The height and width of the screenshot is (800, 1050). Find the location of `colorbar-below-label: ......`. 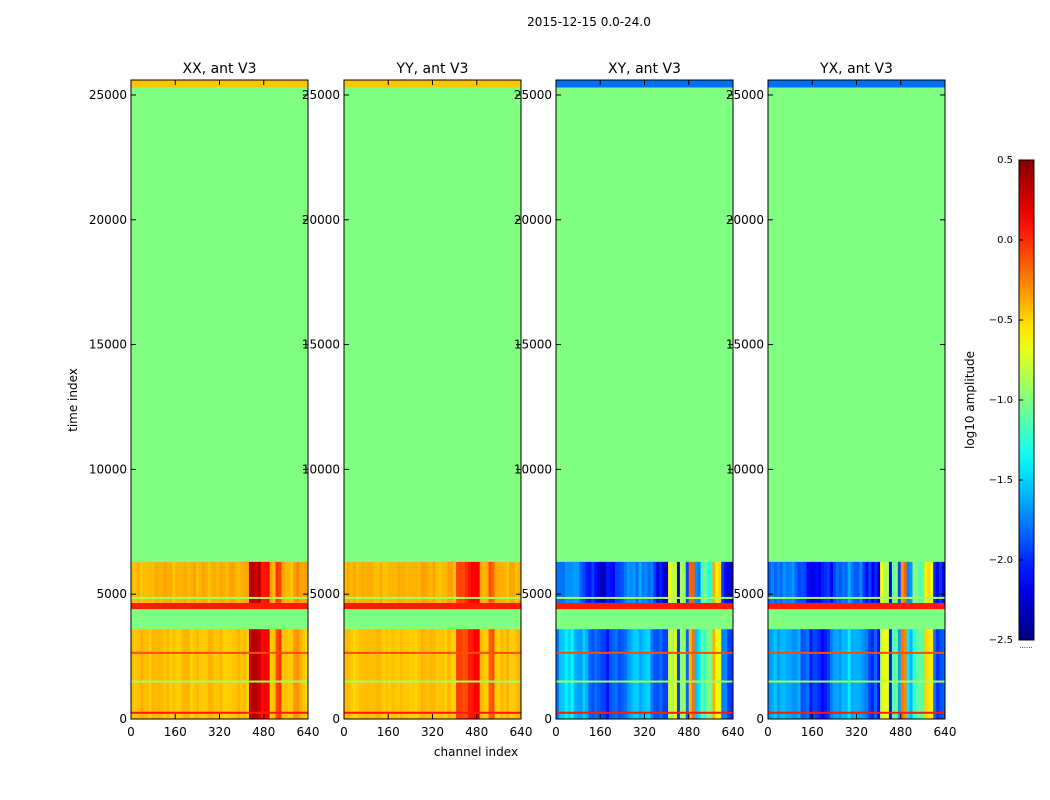

colorbar-below-label: ...... is located at coordinates (1025, 646).